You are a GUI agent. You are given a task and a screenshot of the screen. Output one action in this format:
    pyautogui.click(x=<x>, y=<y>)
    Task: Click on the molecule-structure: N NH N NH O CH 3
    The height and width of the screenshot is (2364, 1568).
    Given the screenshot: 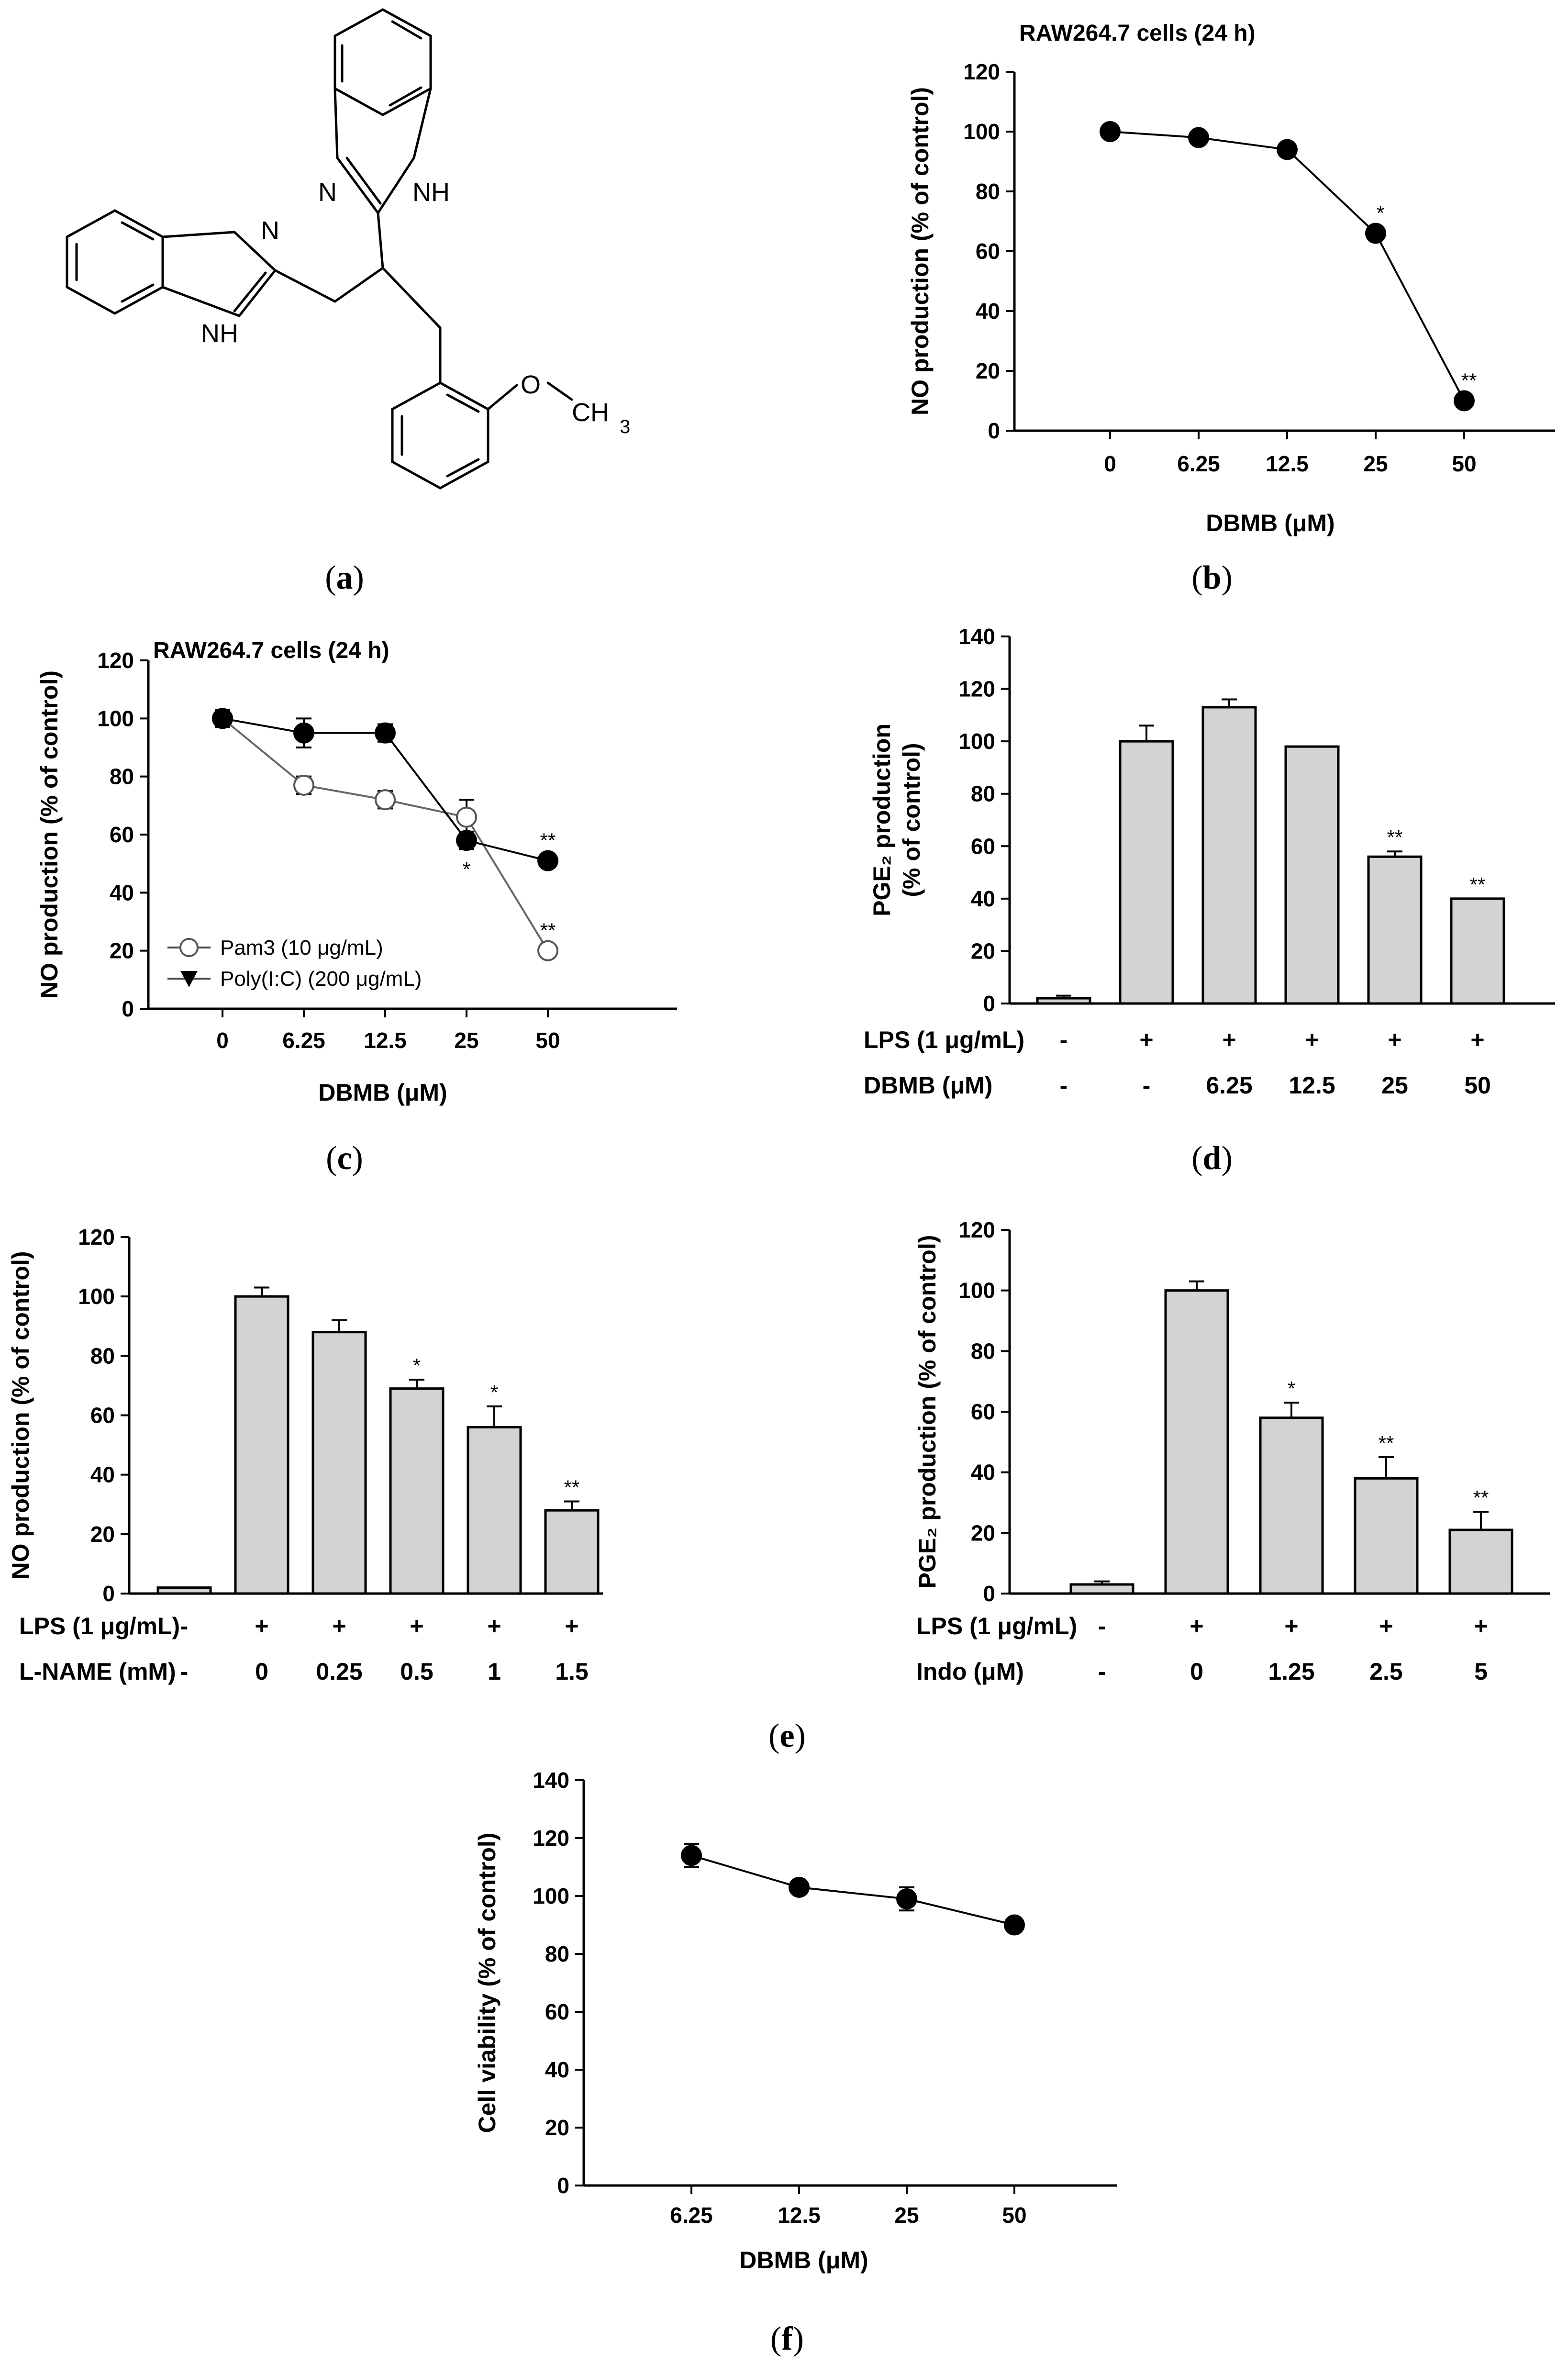 What is the action you would take?
    pyautogui.click(x=348, y=249)
    